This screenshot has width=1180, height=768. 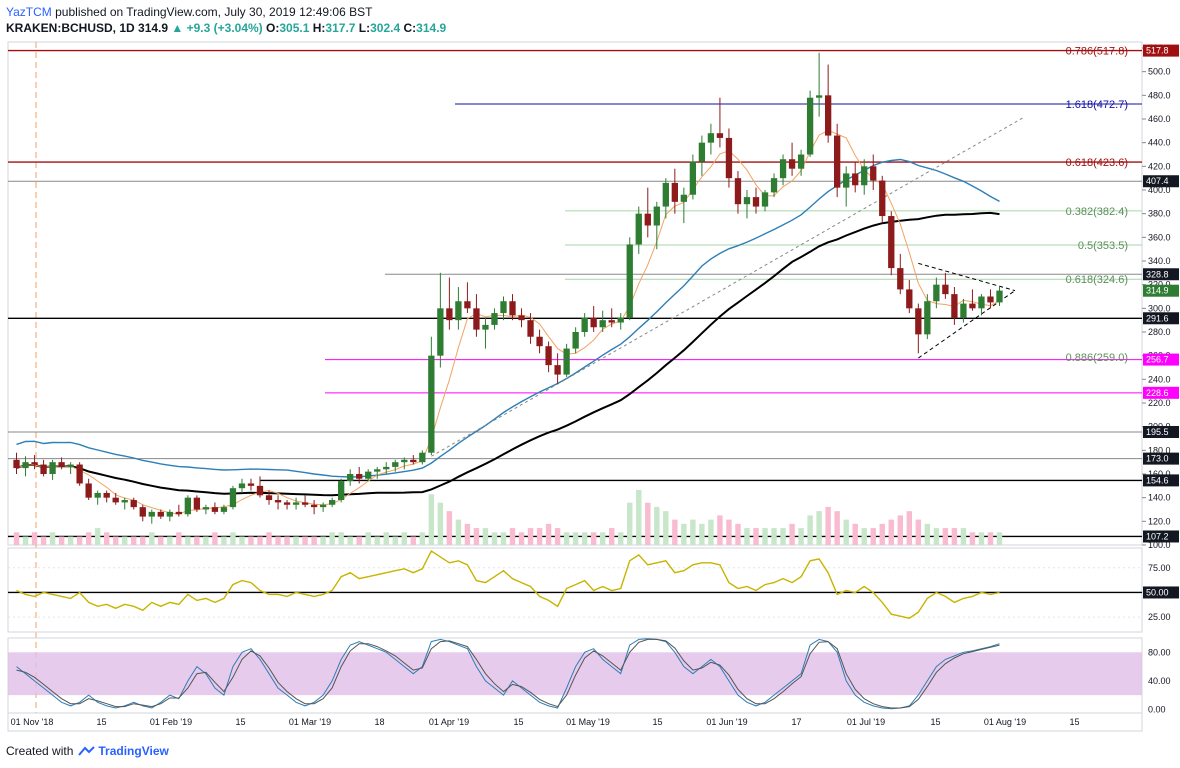 I want to click on price-tick-label: 480.0, so click(x=1159, y=95).